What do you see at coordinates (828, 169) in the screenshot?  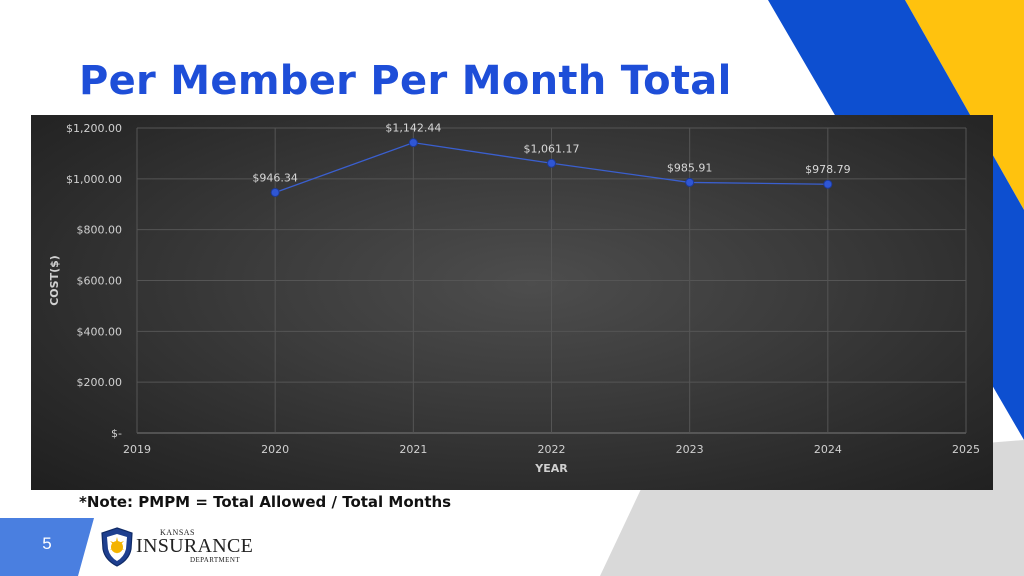 I see `data-label: $978.79` at bounding box center [828, 169].